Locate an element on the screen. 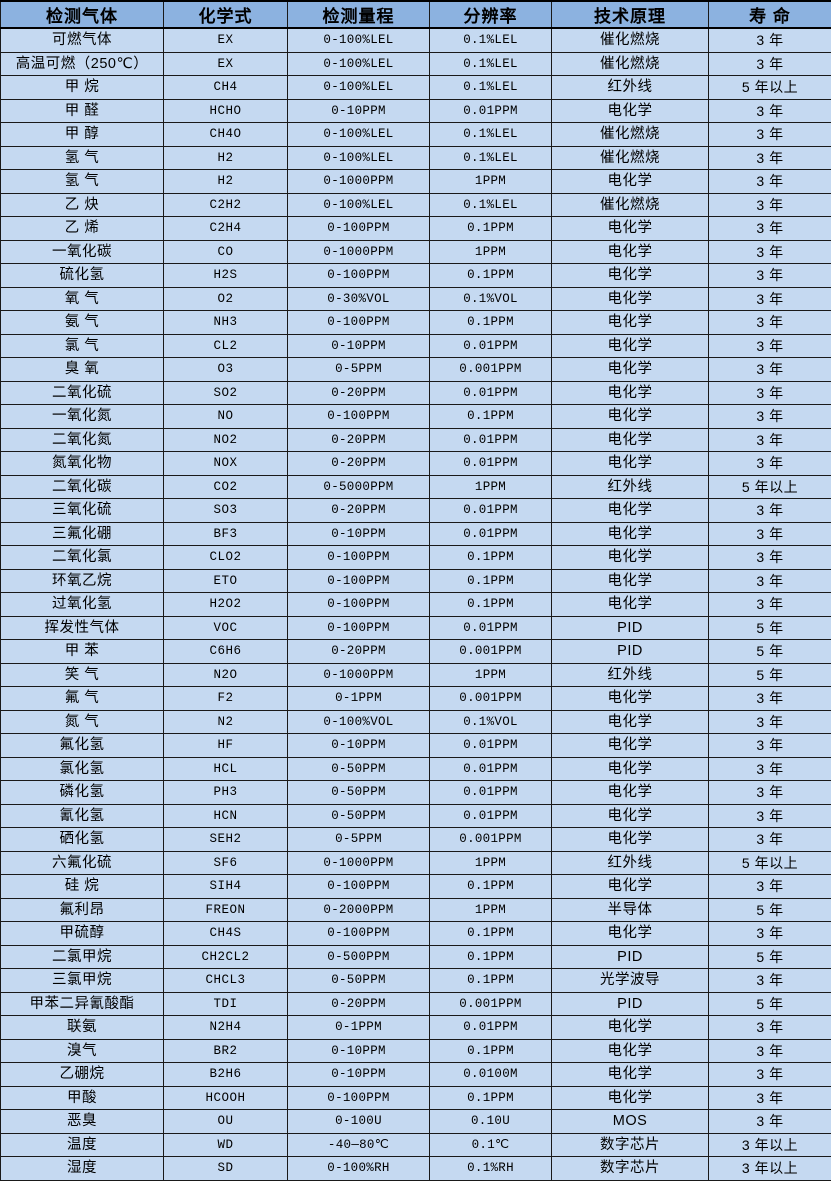 Image resolution: width=831 pixels, height=1181 pixels. cell-chemical-formula: CO is located at coordinates (226, 252).